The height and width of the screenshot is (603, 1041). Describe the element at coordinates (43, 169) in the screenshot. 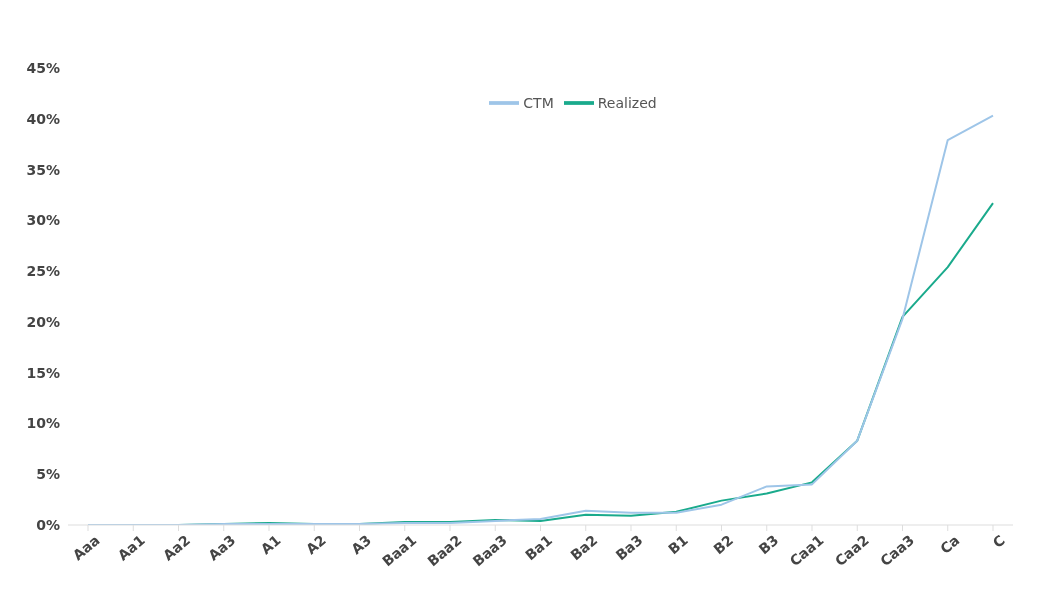

I see `y-tick-label: 35%` at that location.